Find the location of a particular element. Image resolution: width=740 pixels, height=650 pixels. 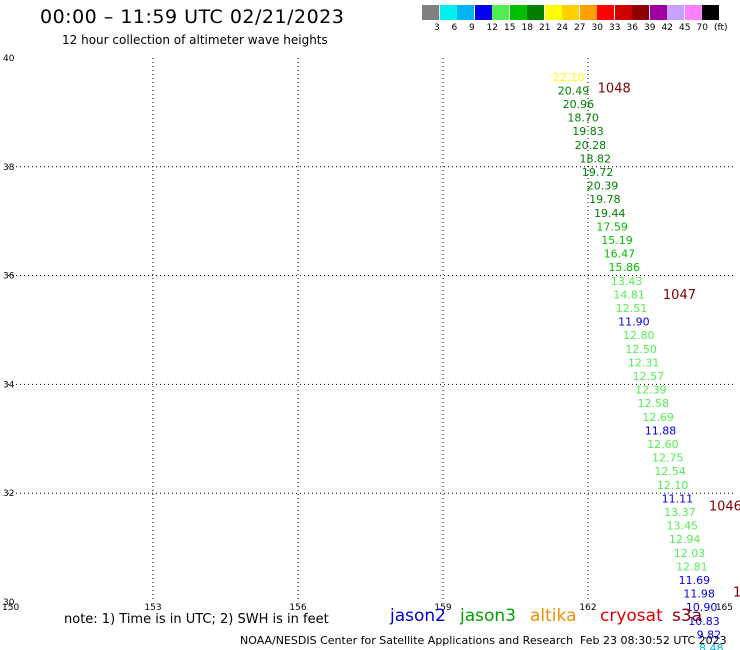

swh-value-label: 20.49 is located at coordinates (574, 90).